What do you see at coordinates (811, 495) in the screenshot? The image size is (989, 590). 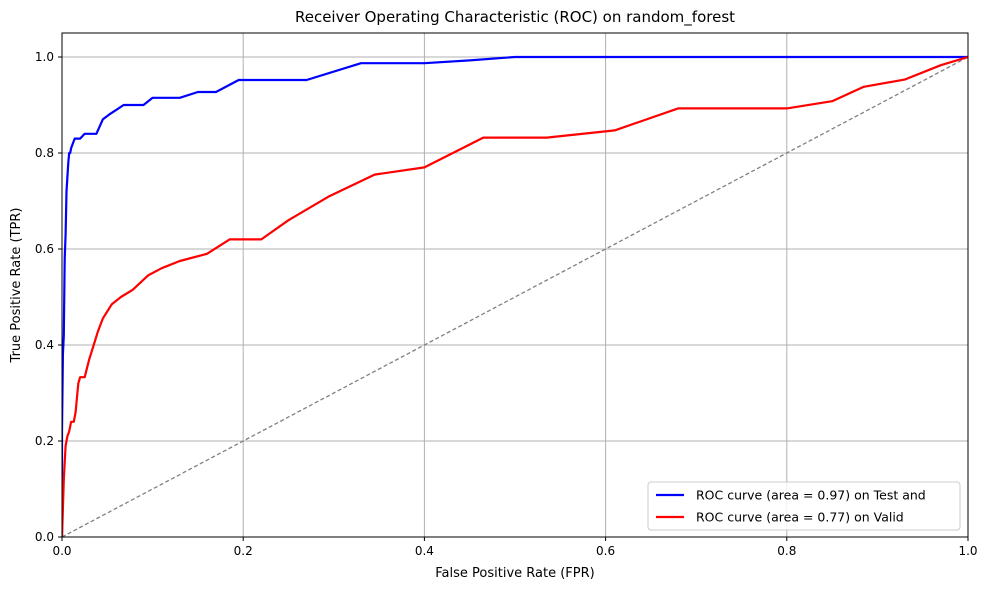 I see `legend-entry-label: ROC curve (area = 0.97) on Test and` at bounding box center [811, 495].